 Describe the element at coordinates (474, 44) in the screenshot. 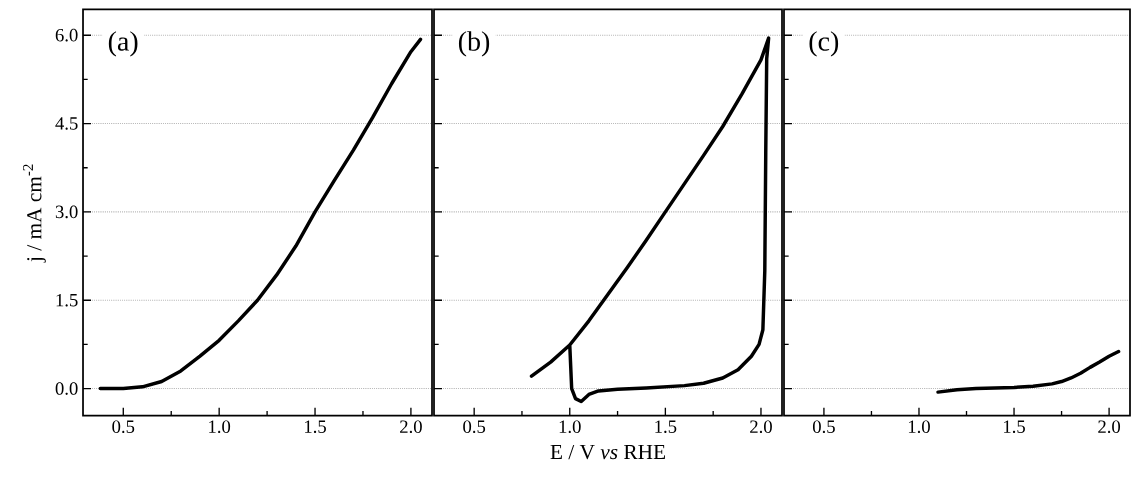

I see `annotation: (b)` at that location.